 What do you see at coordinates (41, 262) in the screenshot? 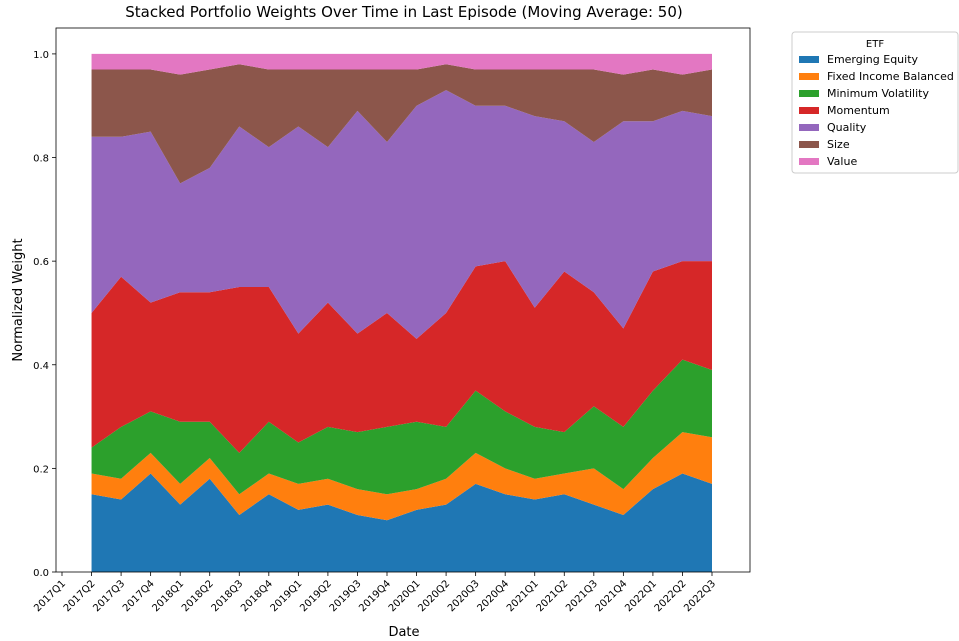
I see `y-tick-label: 0.6` at bounding box center [41, 262].